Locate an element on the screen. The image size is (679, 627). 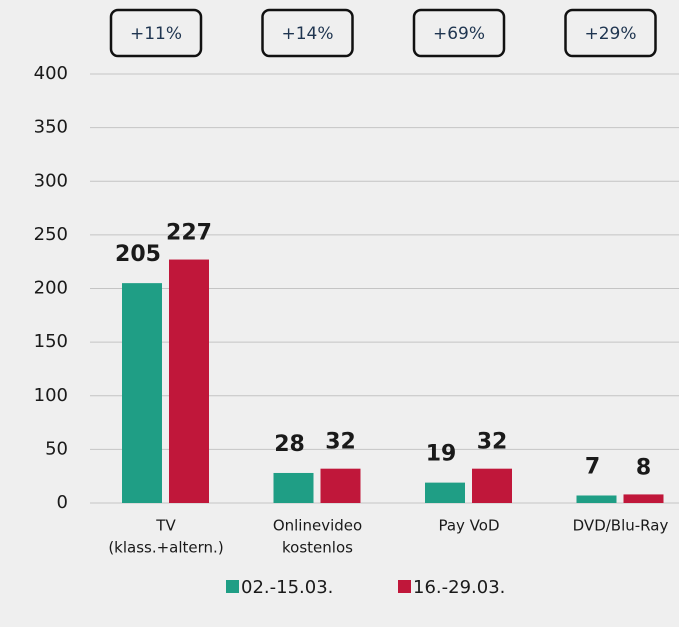
x-tick-label: DVD/Blu-Ray is located at coordinates (621, 526).